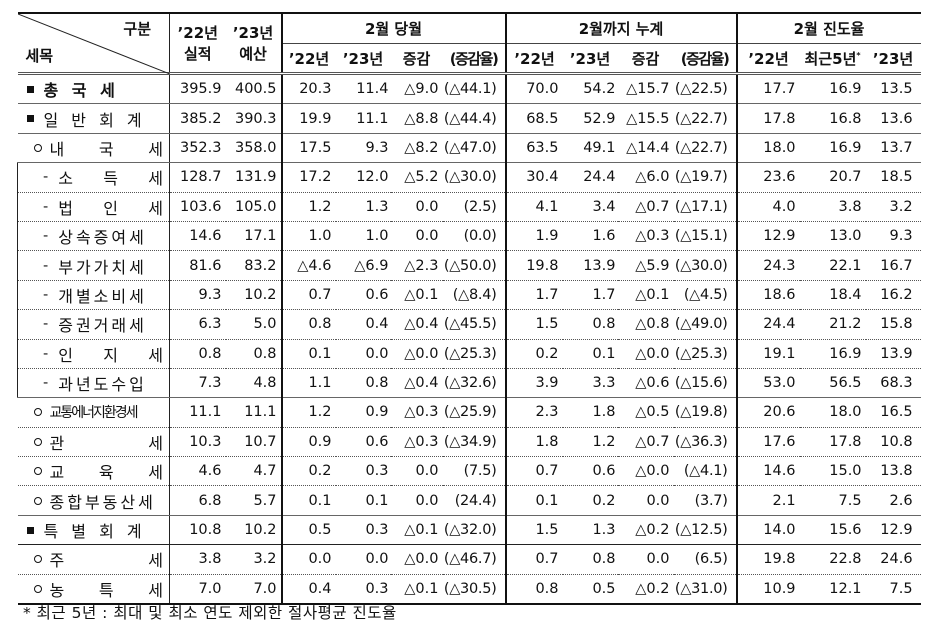  I want to click on row-label-char: 법, so click(65, 208).